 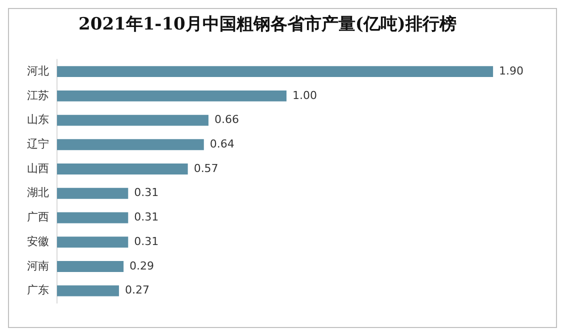 What do you see at coordinates (38, 290) in the screenshot?
I see `y-tick-label: 广东` at bounding box center [38, 290].